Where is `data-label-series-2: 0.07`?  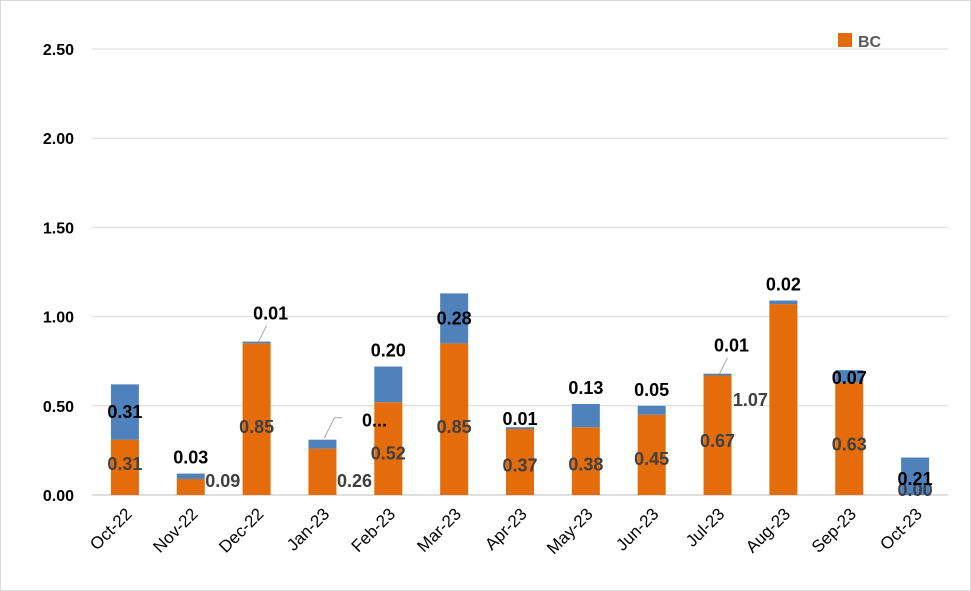
data-label-series-2: 0.07 is located at coordinates (849, 378).